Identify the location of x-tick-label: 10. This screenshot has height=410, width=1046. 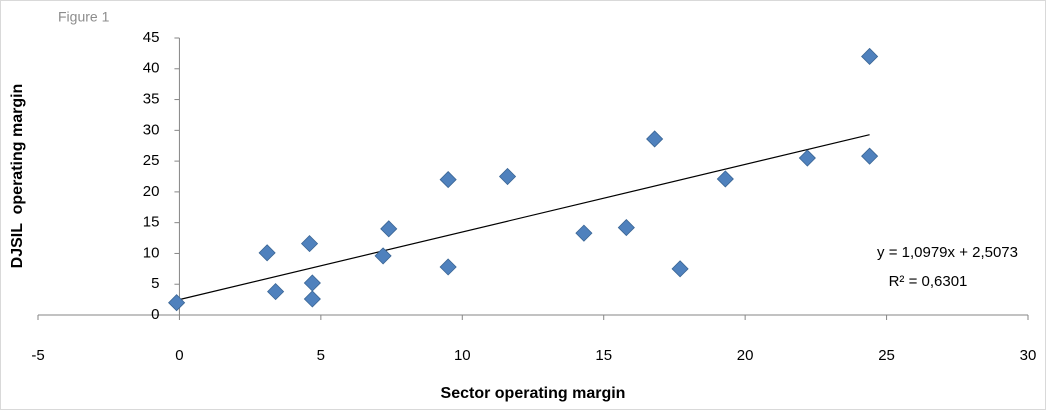
(462, 355).